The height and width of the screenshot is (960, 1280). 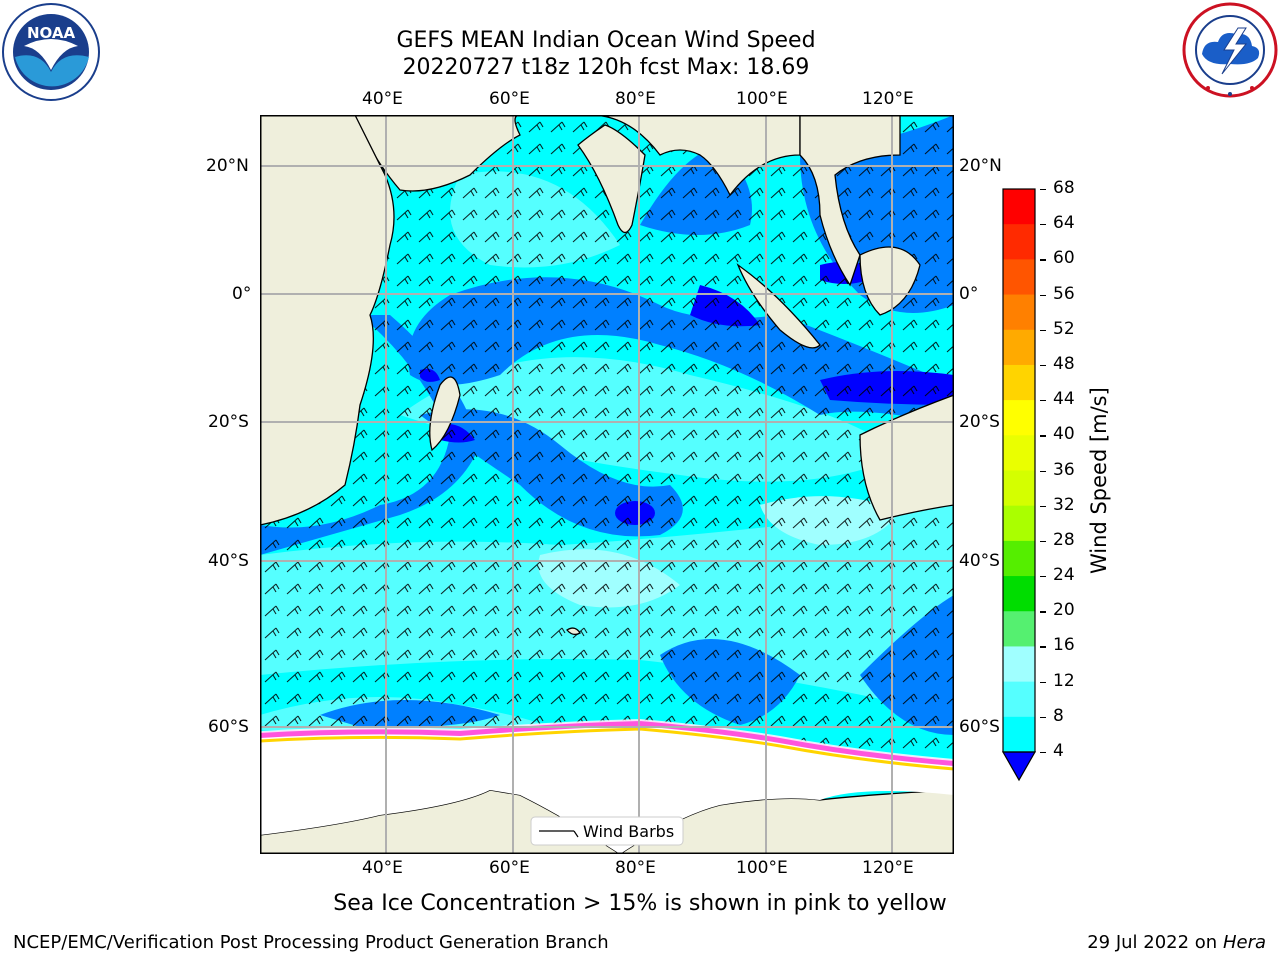 I want to click on noaa-logo-icon: NOAA, so click(x=51, y=52).